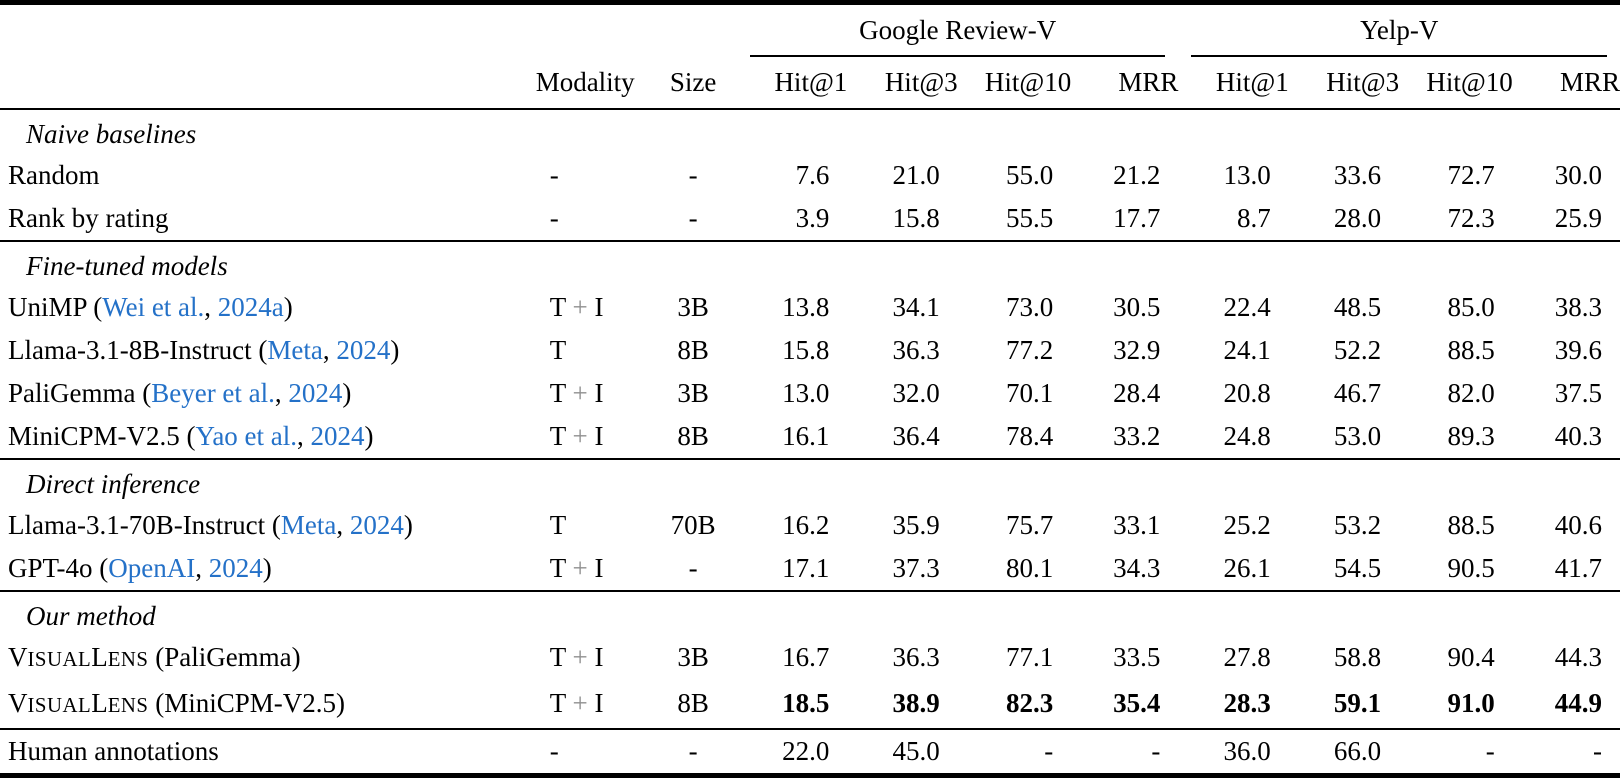 This screenshot has width=1620, height=778. I want to click on metric-cell: 16.1, so click(806, 436).